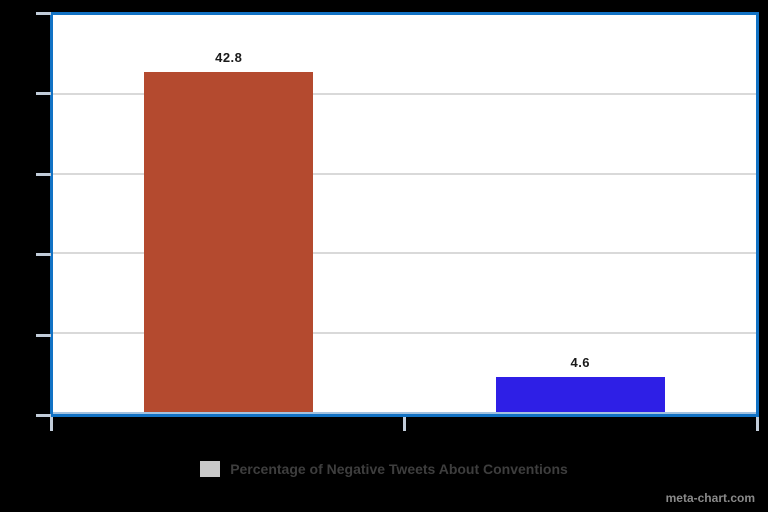  I want to click on watermark-link: meta-chart.com, so click(710, 498).